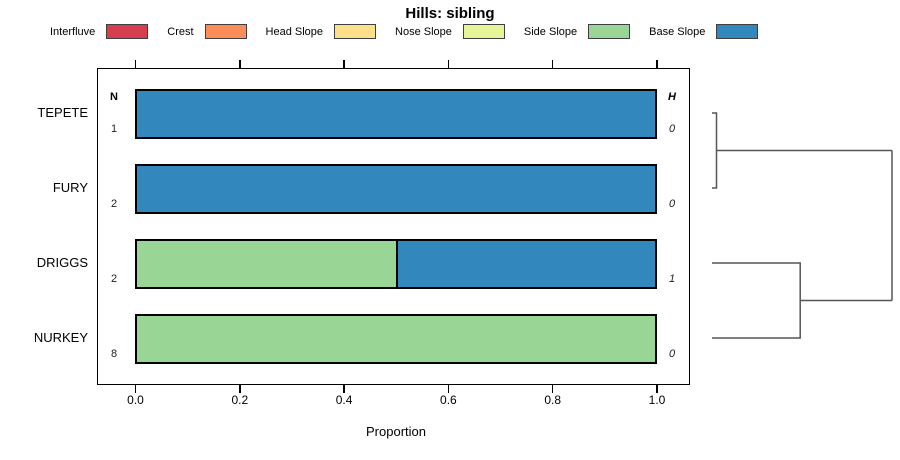 This screenshot has width=900, height=460. I want to click on bar-row-driggs, so click(396, 264).